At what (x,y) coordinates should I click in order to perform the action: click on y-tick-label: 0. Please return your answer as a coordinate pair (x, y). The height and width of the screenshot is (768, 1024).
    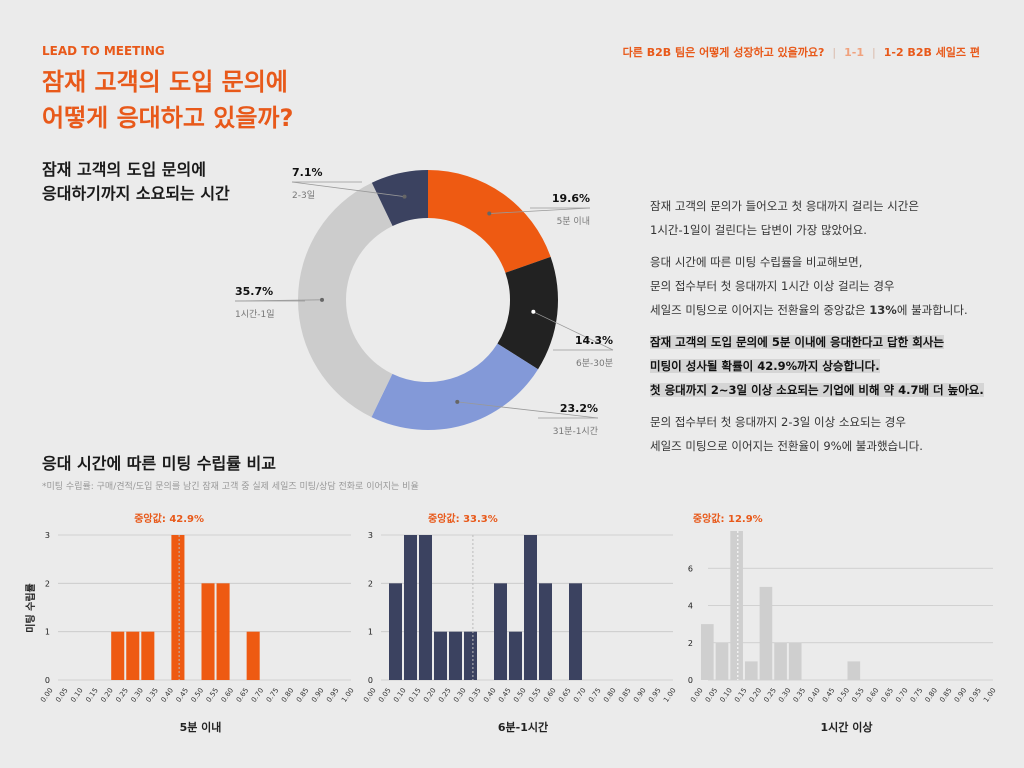
    Looking at the image, I should click on (47, 680).